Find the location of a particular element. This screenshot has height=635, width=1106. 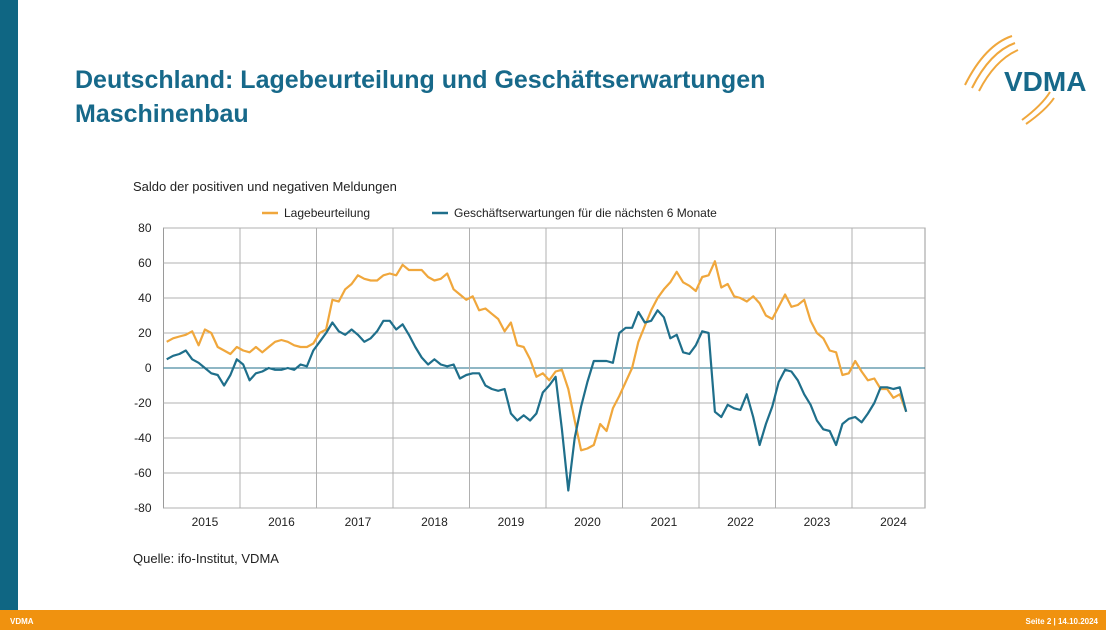

y-tick-label: -60 is located at coordinates (143, 473).